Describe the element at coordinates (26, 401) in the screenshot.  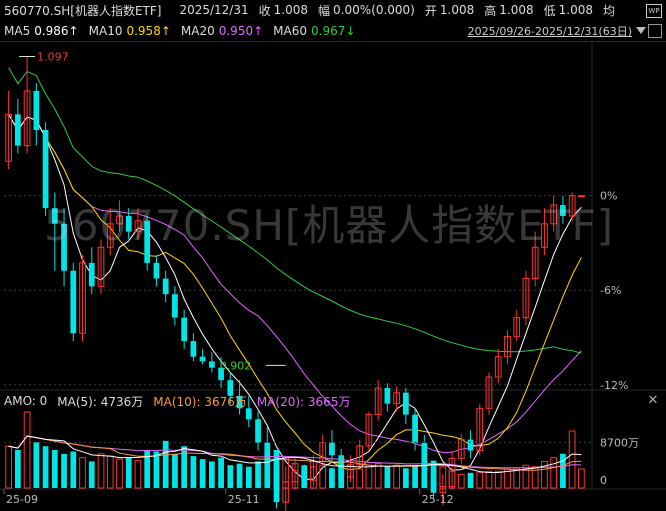
I see `amo-value: AMO: 0` at that location.